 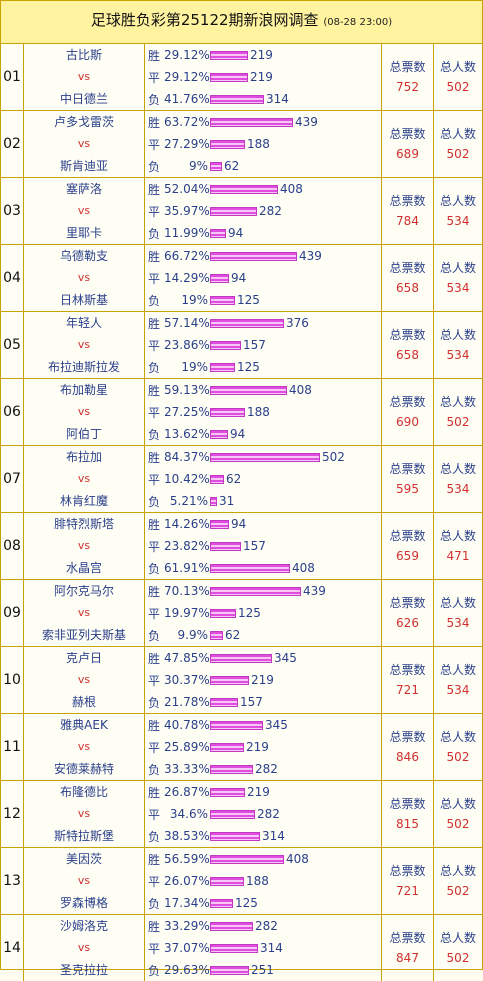 What do you see at coordinates (458, 355) in the screenshot?
I see `total-people-value: 534` at bounding box center [458, 355].